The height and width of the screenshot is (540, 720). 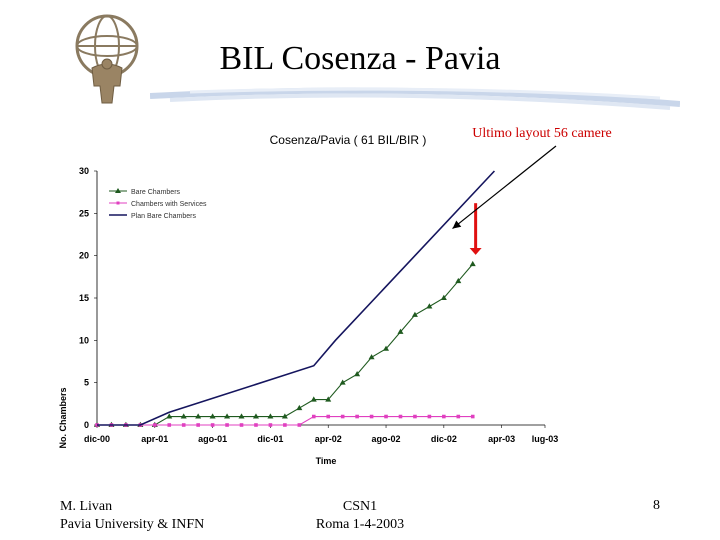 What do you see at coordinates (63, 417) in the screenshot?
I see `y-axis-label: No. Chambers` at bounding box center [63, 417].